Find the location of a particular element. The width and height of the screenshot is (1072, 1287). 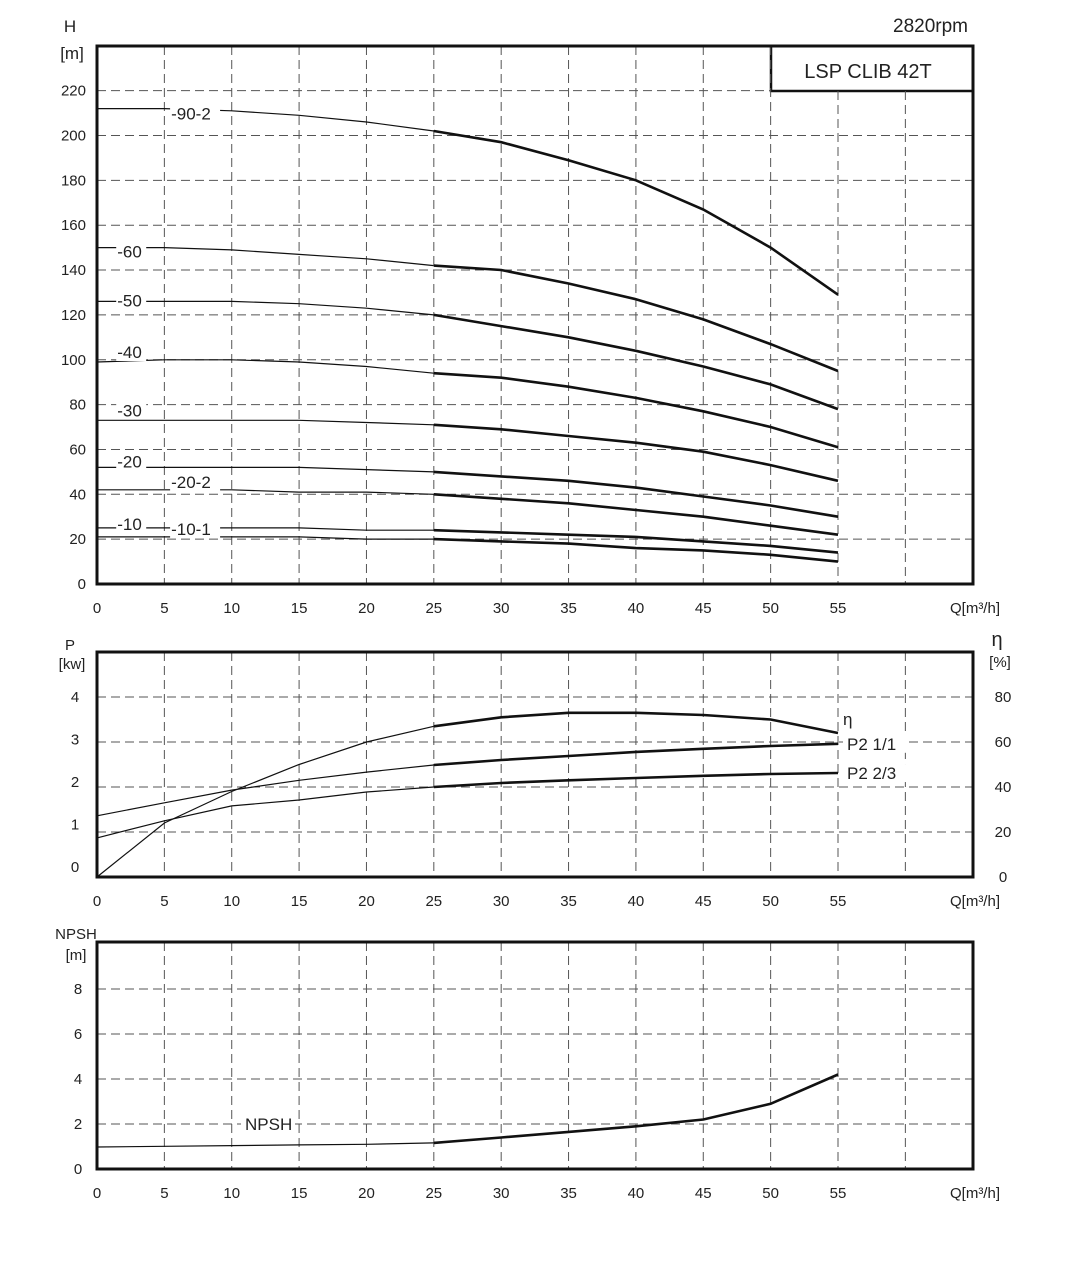

y-axis-label: NPSH is located at coordinates (76, 934).